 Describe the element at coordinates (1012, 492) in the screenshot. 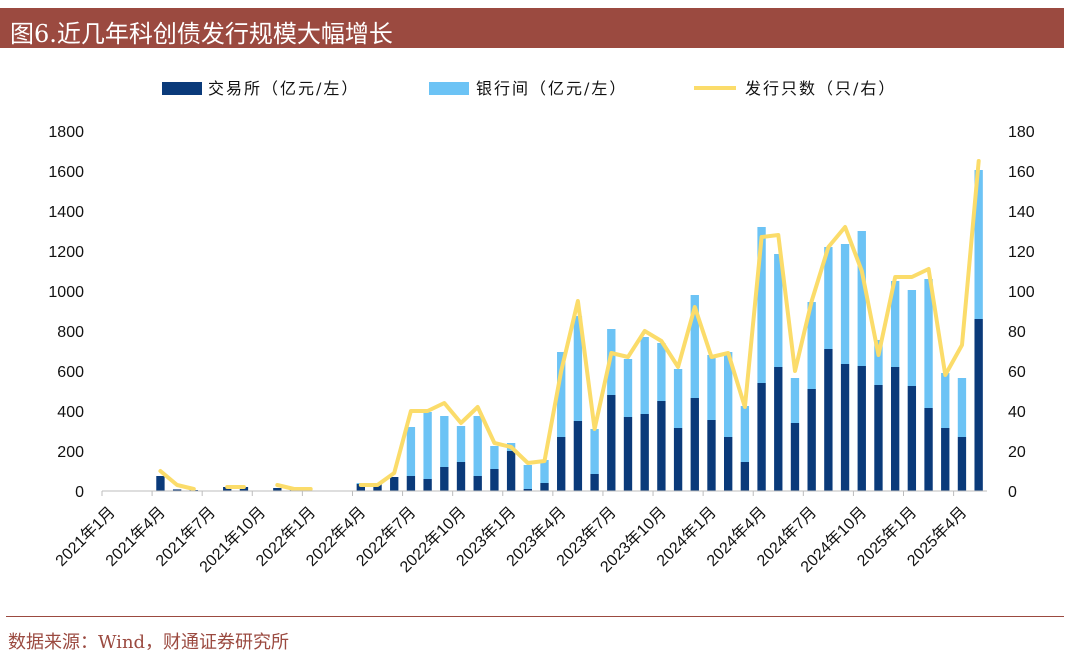

I see `y-right-tick-label: 0` at that location.